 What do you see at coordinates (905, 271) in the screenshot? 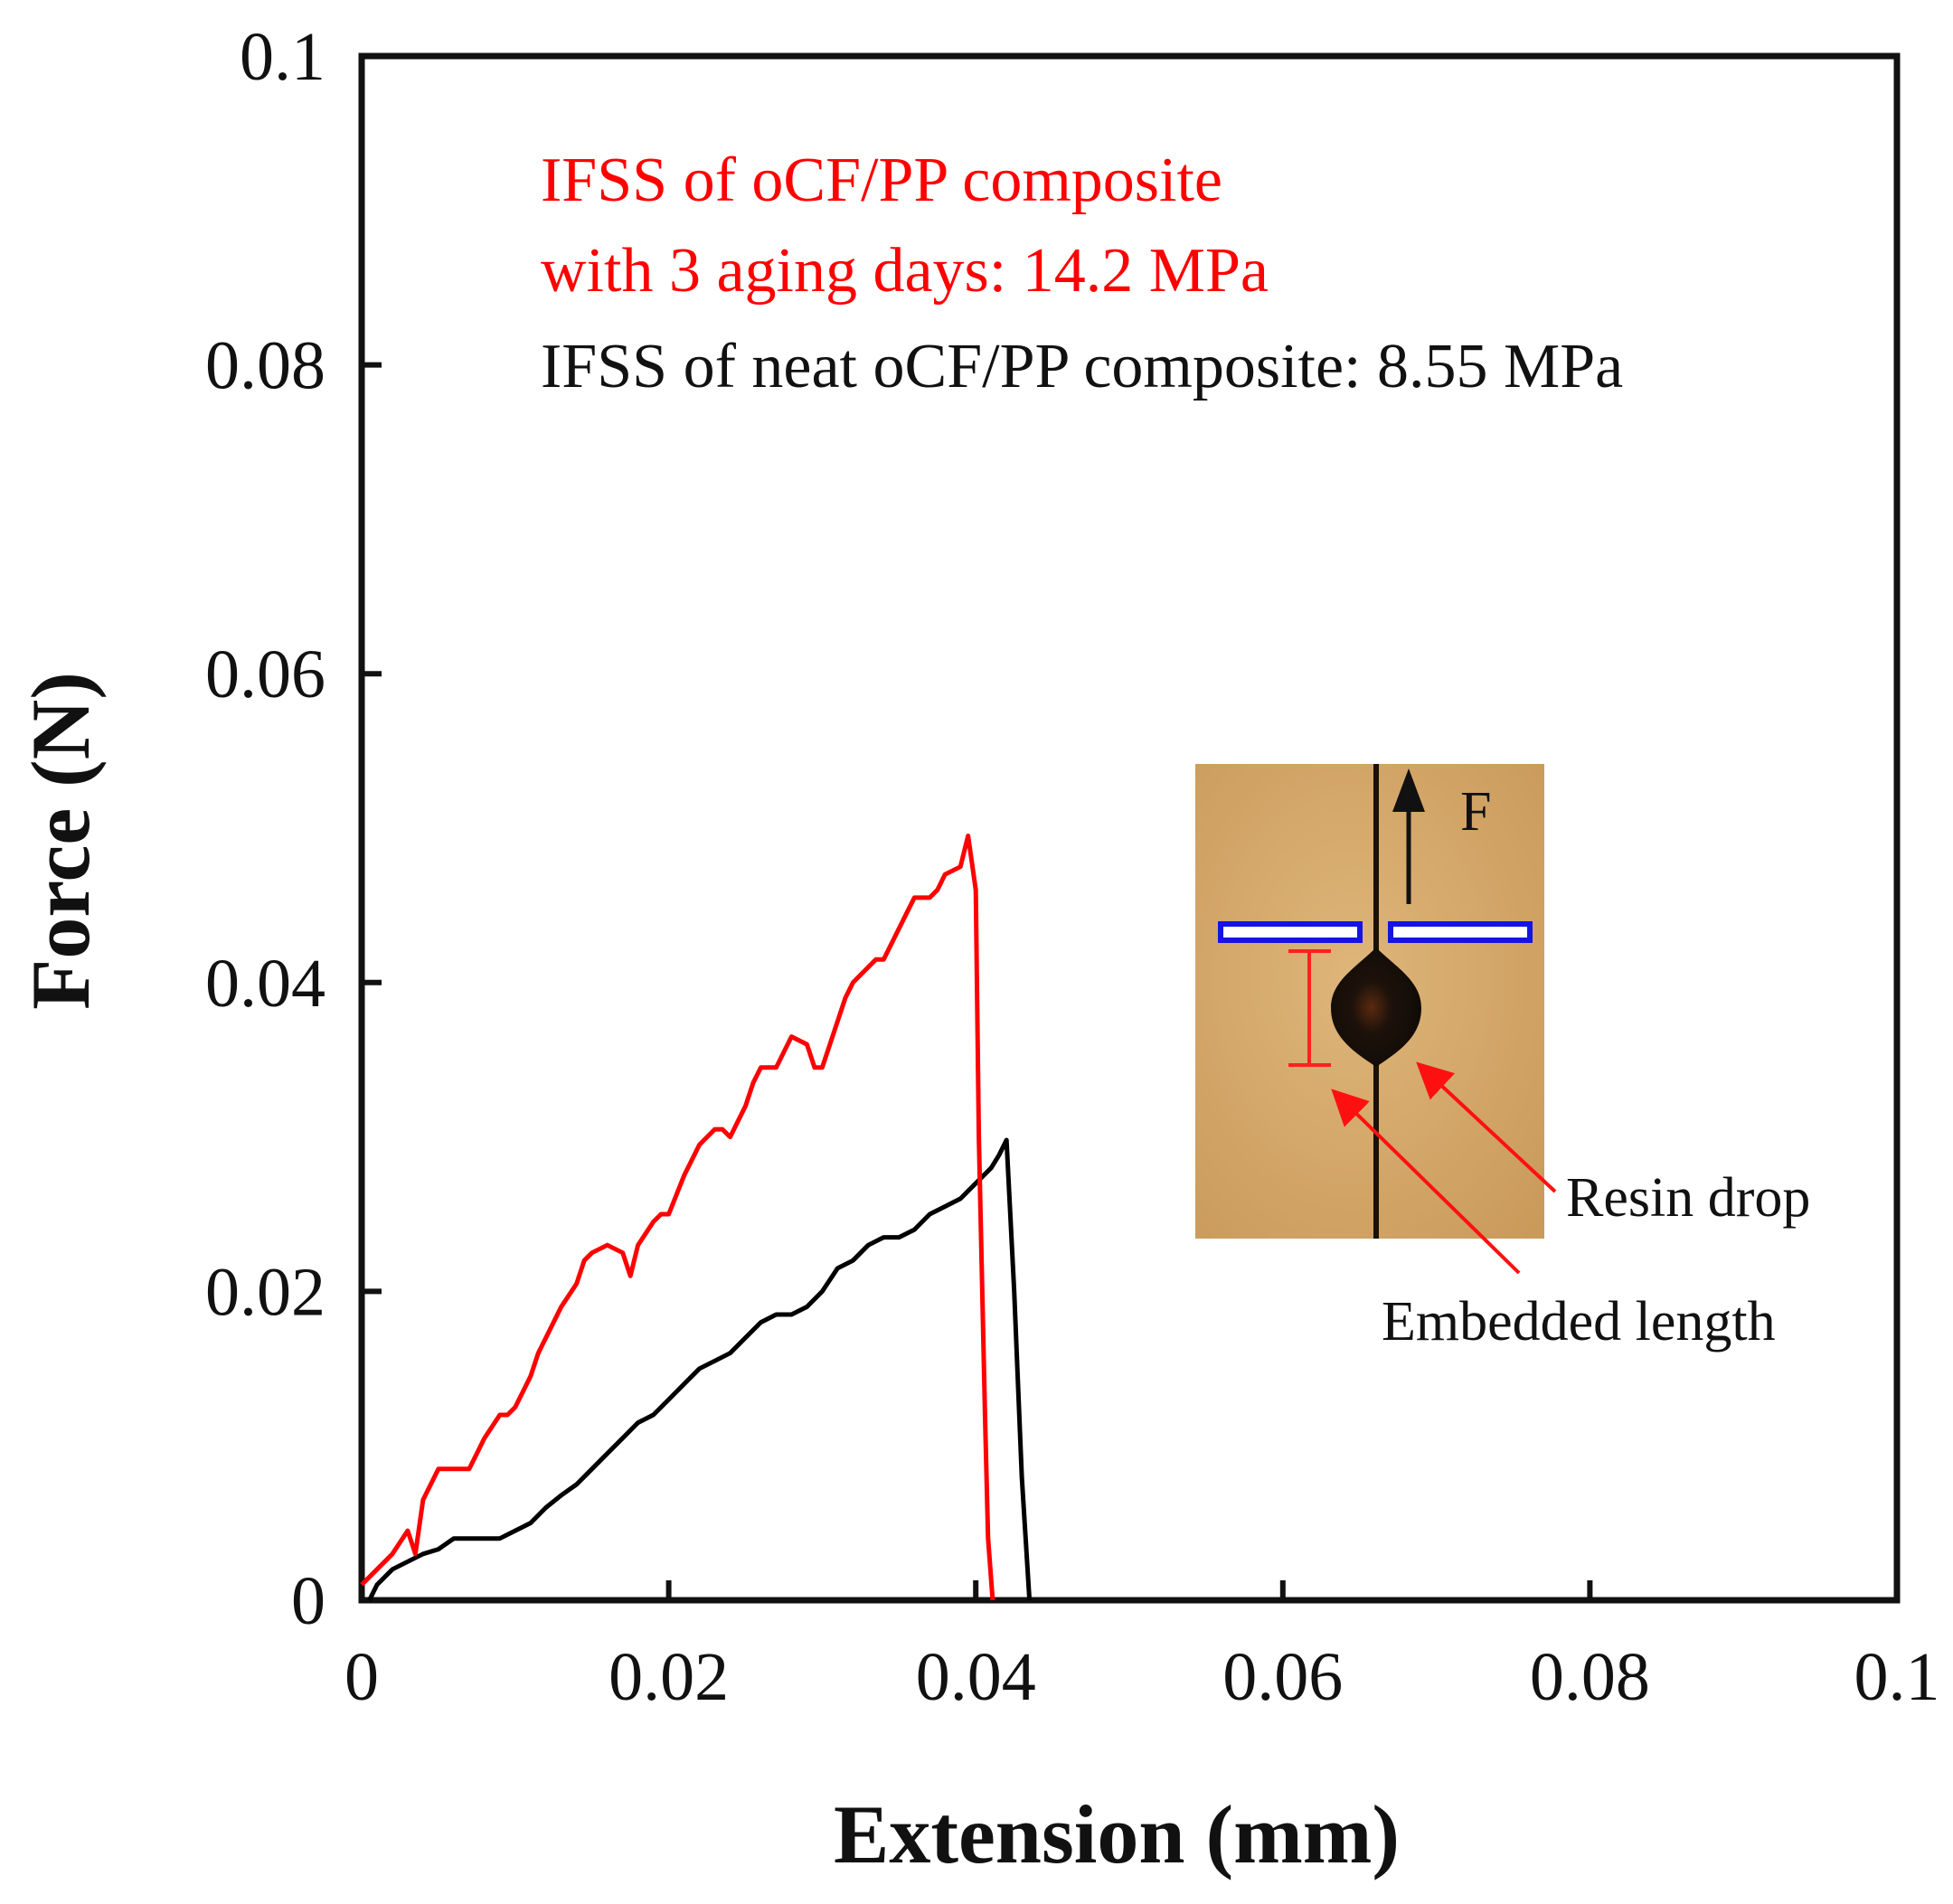
I see `annotation-aged-line2: with 3 aging days: 14.2 MPa` at bounding box center [905, 271].